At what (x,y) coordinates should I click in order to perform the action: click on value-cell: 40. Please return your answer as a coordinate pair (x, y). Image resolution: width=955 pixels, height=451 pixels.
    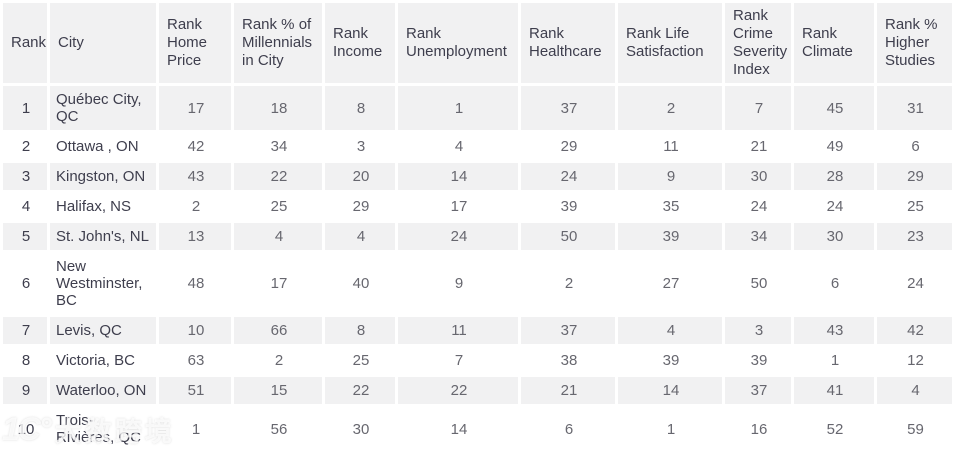
    Looking at the image, I should click on (360, 283).